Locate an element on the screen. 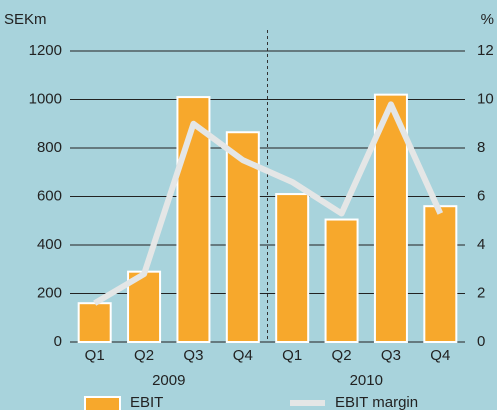 Image resolution: width=497 pixels, height=410 pixels. y-tick-label: 1200 is located at coordinates (45, 50).